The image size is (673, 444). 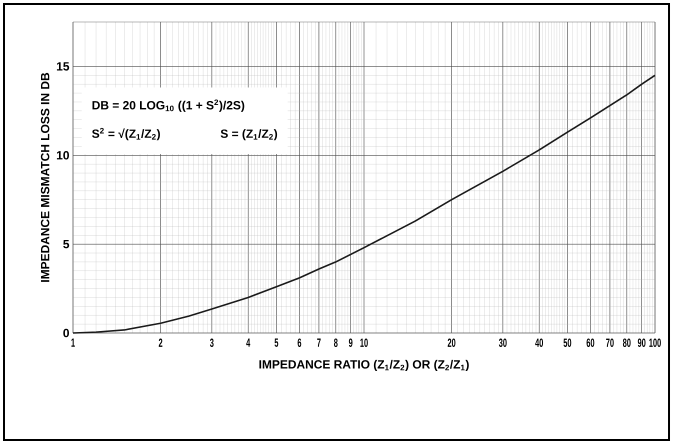 I want to click on x-tick-label: 7, so click(x=319, y=342).